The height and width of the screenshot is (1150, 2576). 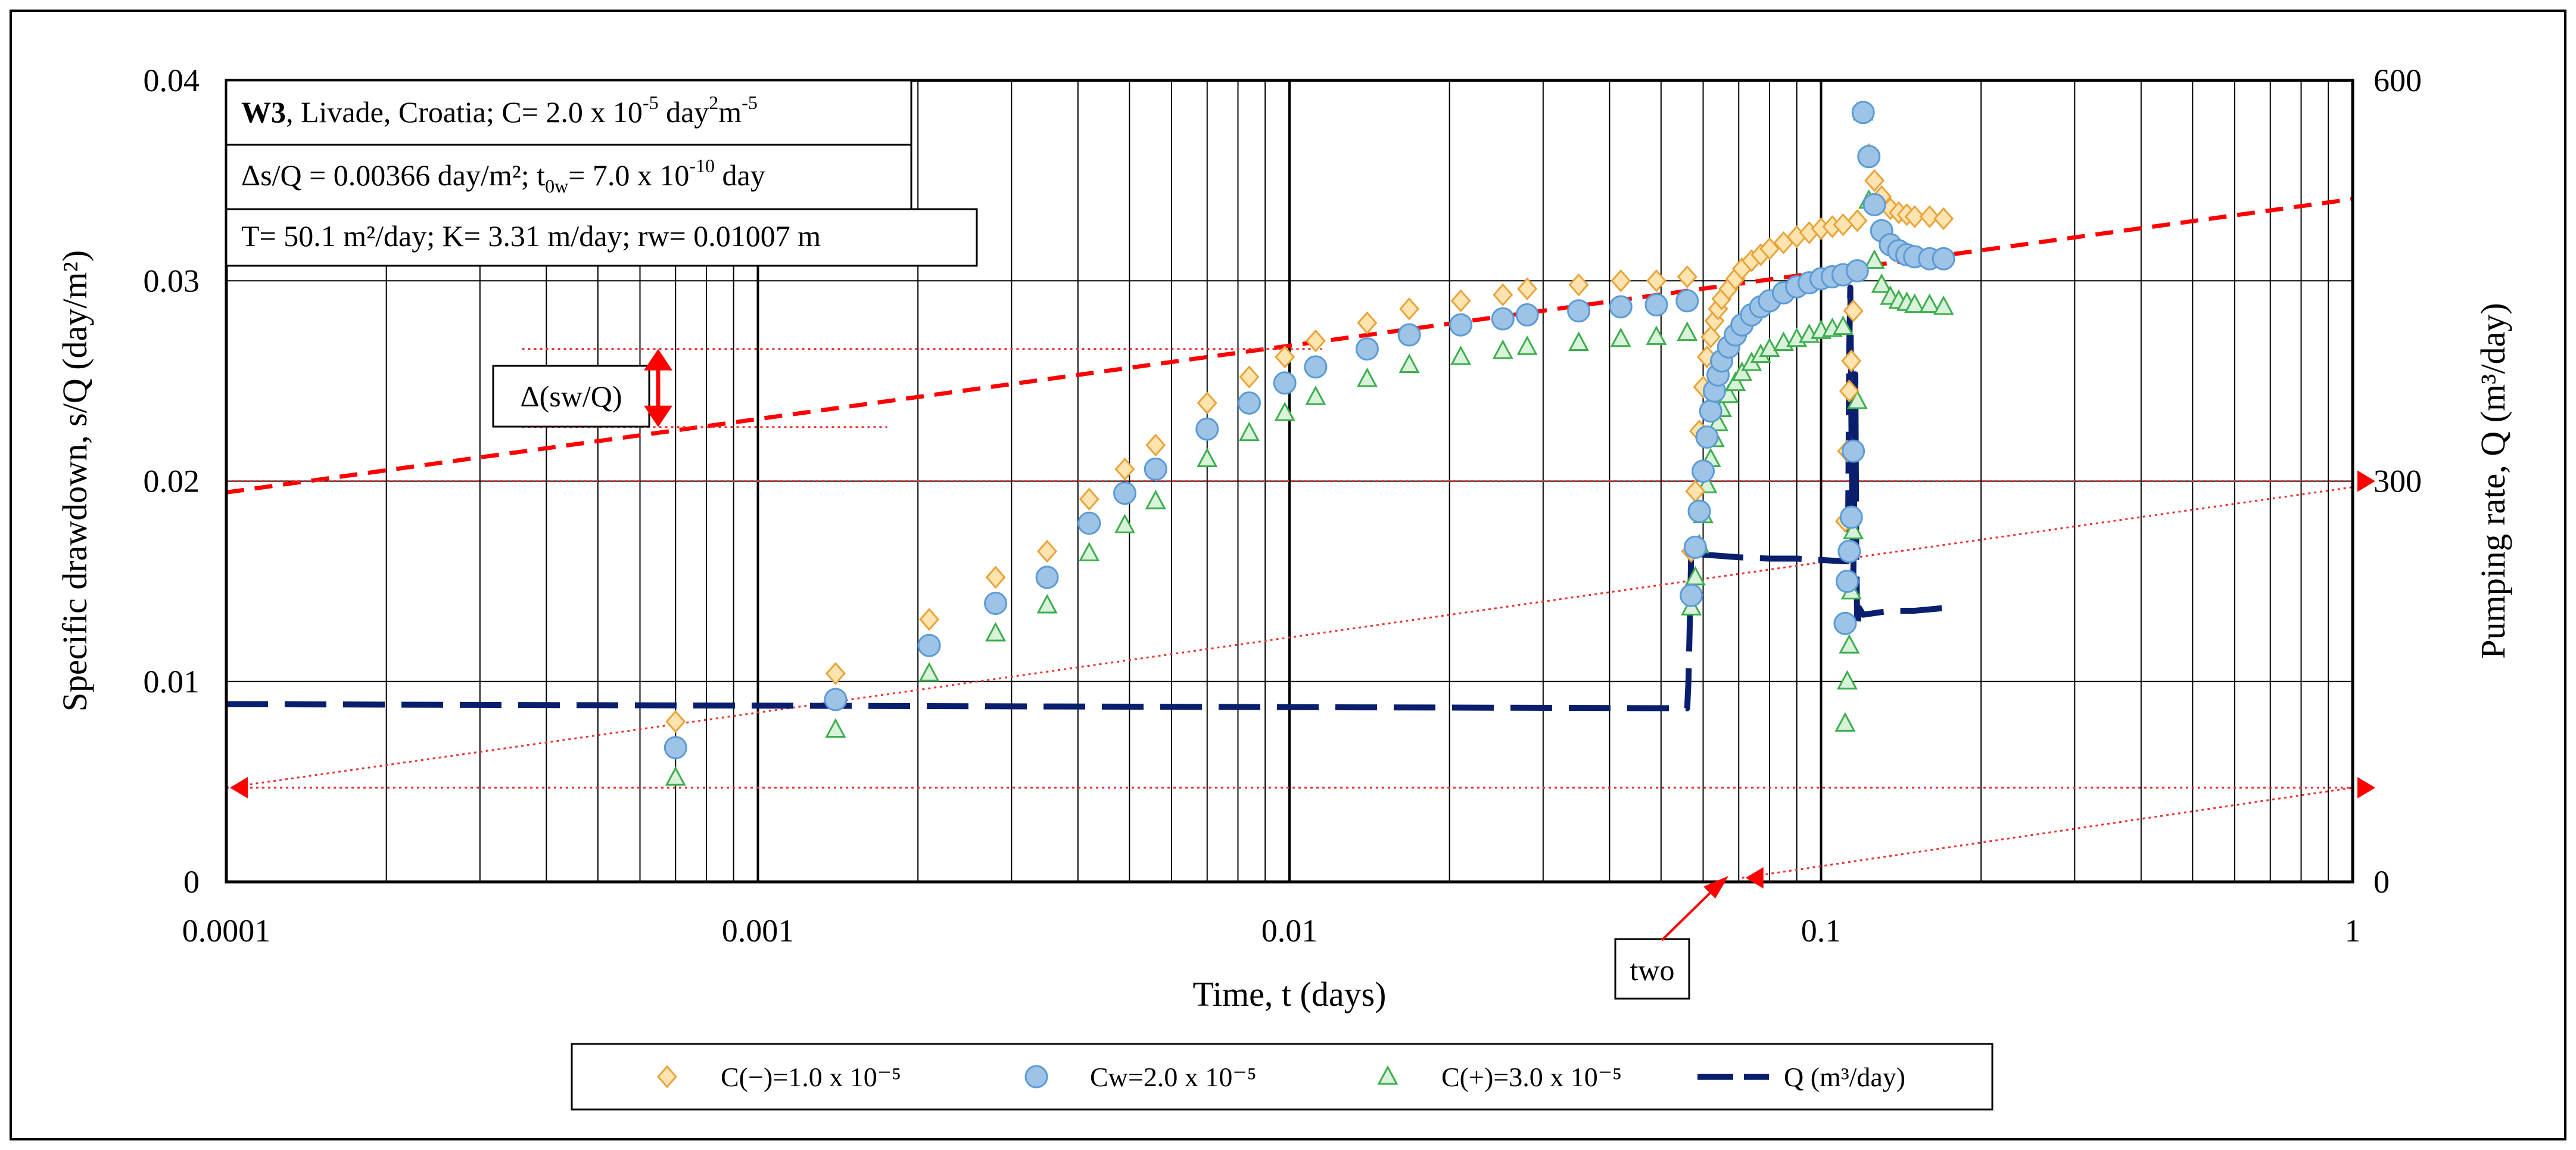 I want to click on y-tick-label: 0.01, so click(x=172, y=682).